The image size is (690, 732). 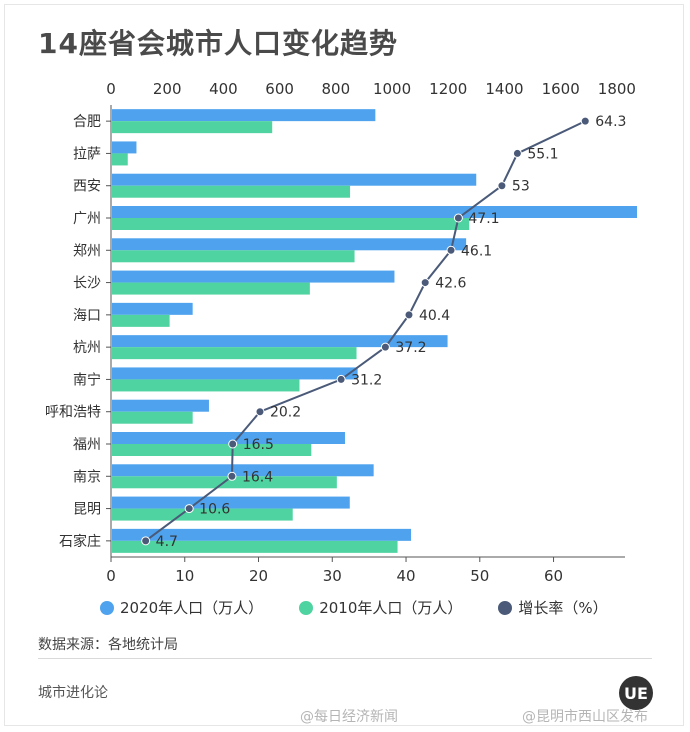 I want to click on category-label: 郑州, so click(x=87, y=251).